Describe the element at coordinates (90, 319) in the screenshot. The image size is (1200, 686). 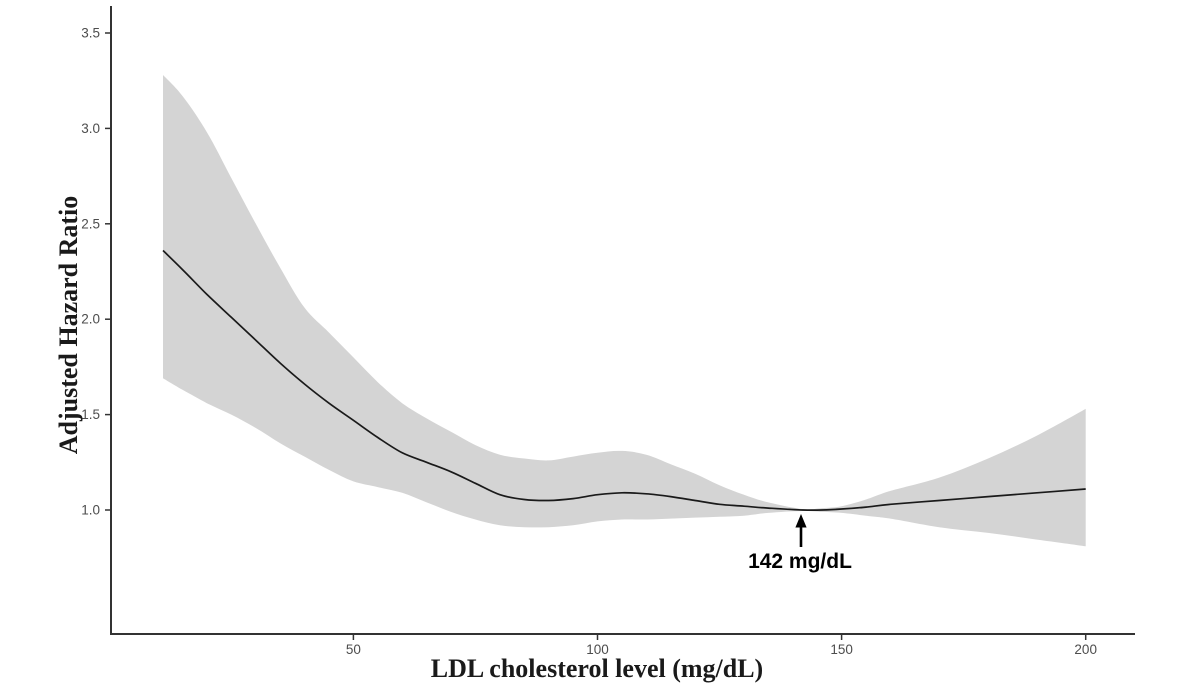
I see `y-tick-label: 2.0` at that location.